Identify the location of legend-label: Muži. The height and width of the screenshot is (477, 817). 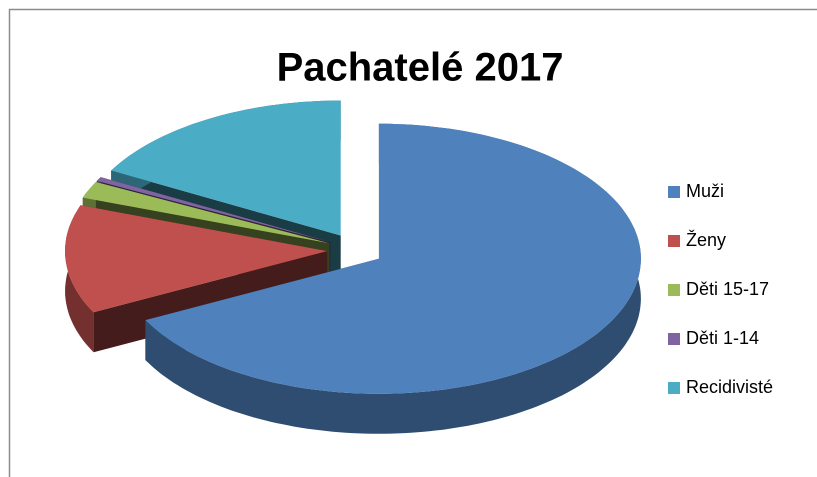
(705, 191).